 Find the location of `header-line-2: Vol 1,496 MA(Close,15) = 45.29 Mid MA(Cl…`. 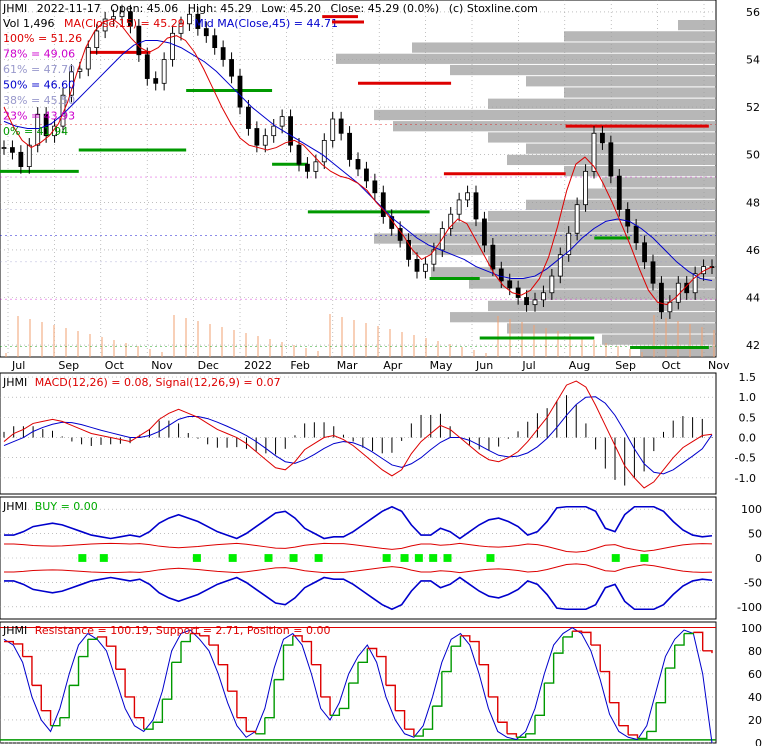

header-line-2: Vol 1,496 MA(Close,15) = 45.29 Mid MA(Cl… is located at coordinates (170, 23).